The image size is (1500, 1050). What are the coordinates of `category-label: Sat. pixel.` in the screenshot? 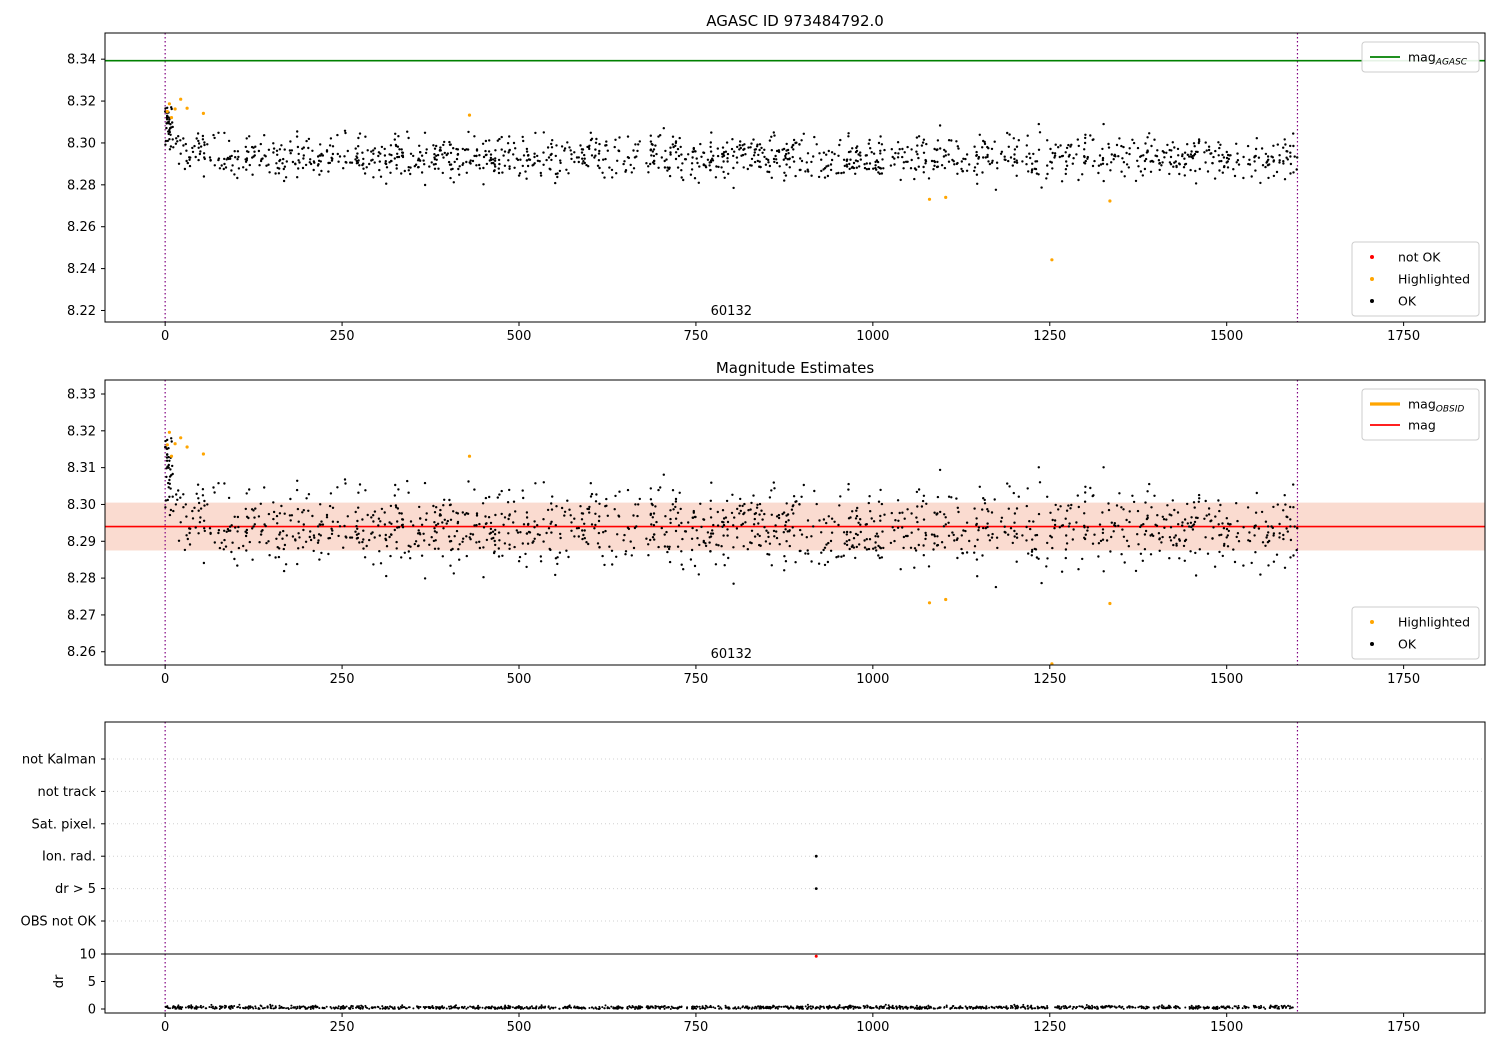 It's located at (64, 824).